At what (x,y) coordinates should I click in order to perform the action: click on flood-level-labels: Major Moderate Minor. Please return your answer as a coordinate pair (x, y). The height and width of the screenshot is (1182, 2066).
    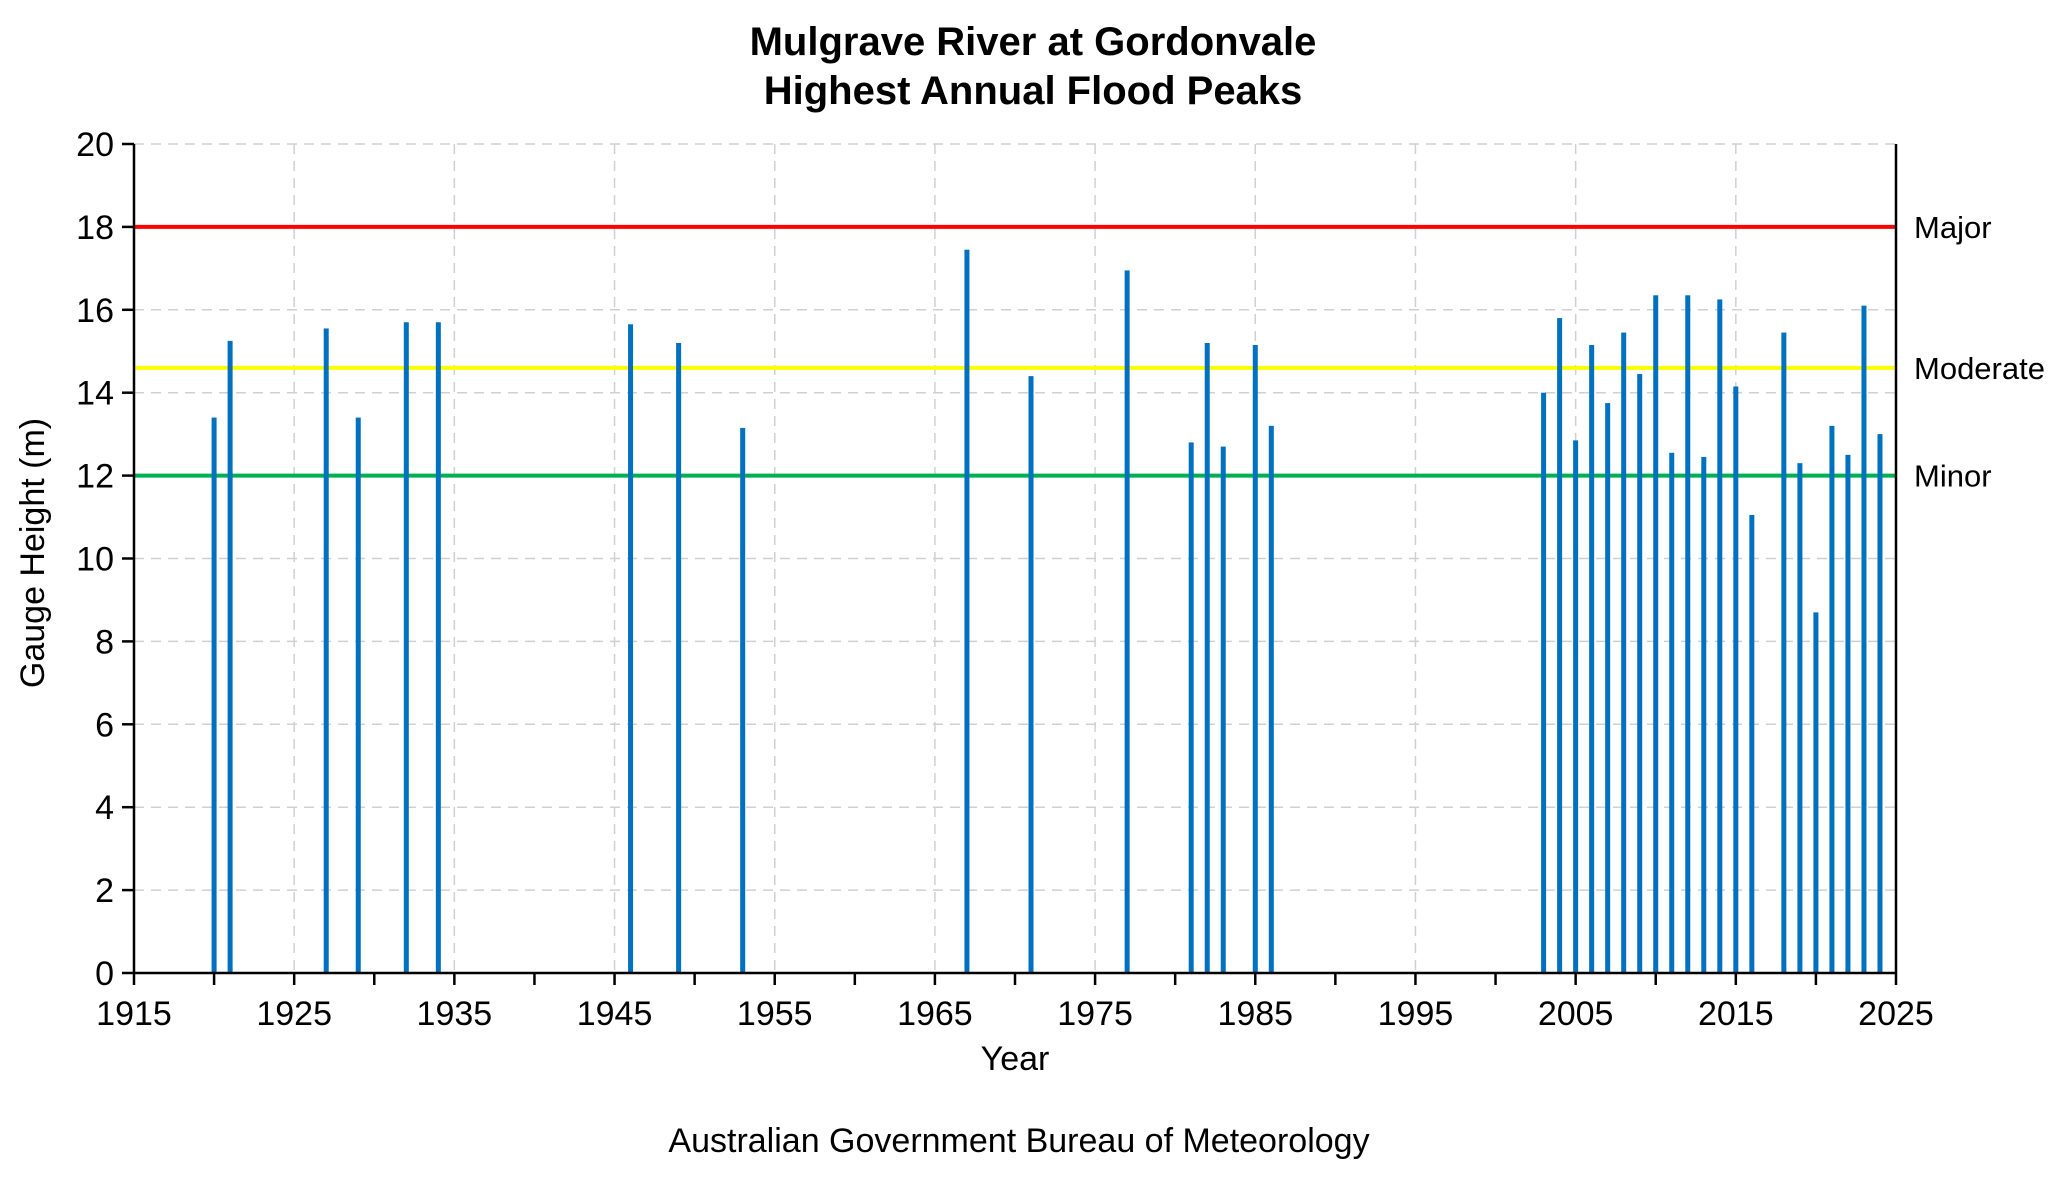
    Looking at the image, I should click on (1979, 352).